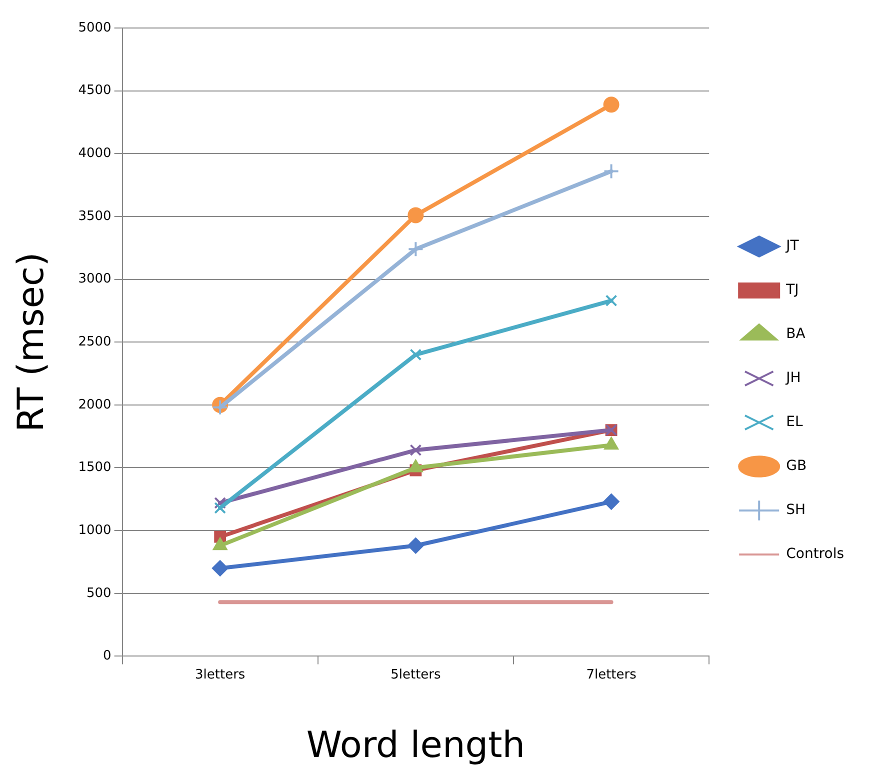 This screenshot has width=872, height=781. What do you see at coordinates (220, 674) in the screenshot?
I see `x-tick-label: 3letters` at bounding box center [220, 674].